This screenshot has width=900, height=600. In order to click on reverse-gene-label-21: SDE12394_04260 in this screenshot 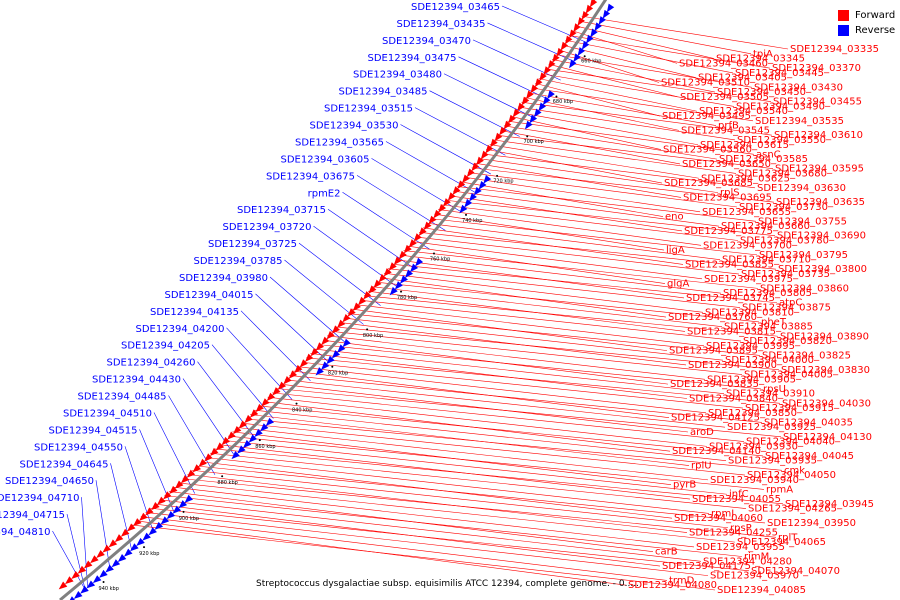, I will do `click(151, 363)`.